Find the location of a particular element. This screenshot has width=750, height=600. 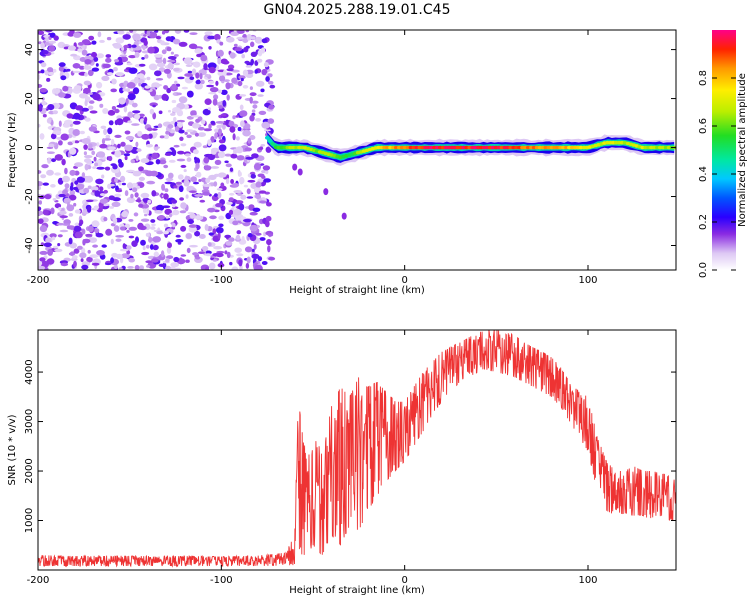

x-tick-label: 0 is located at coordinates (404, 280).